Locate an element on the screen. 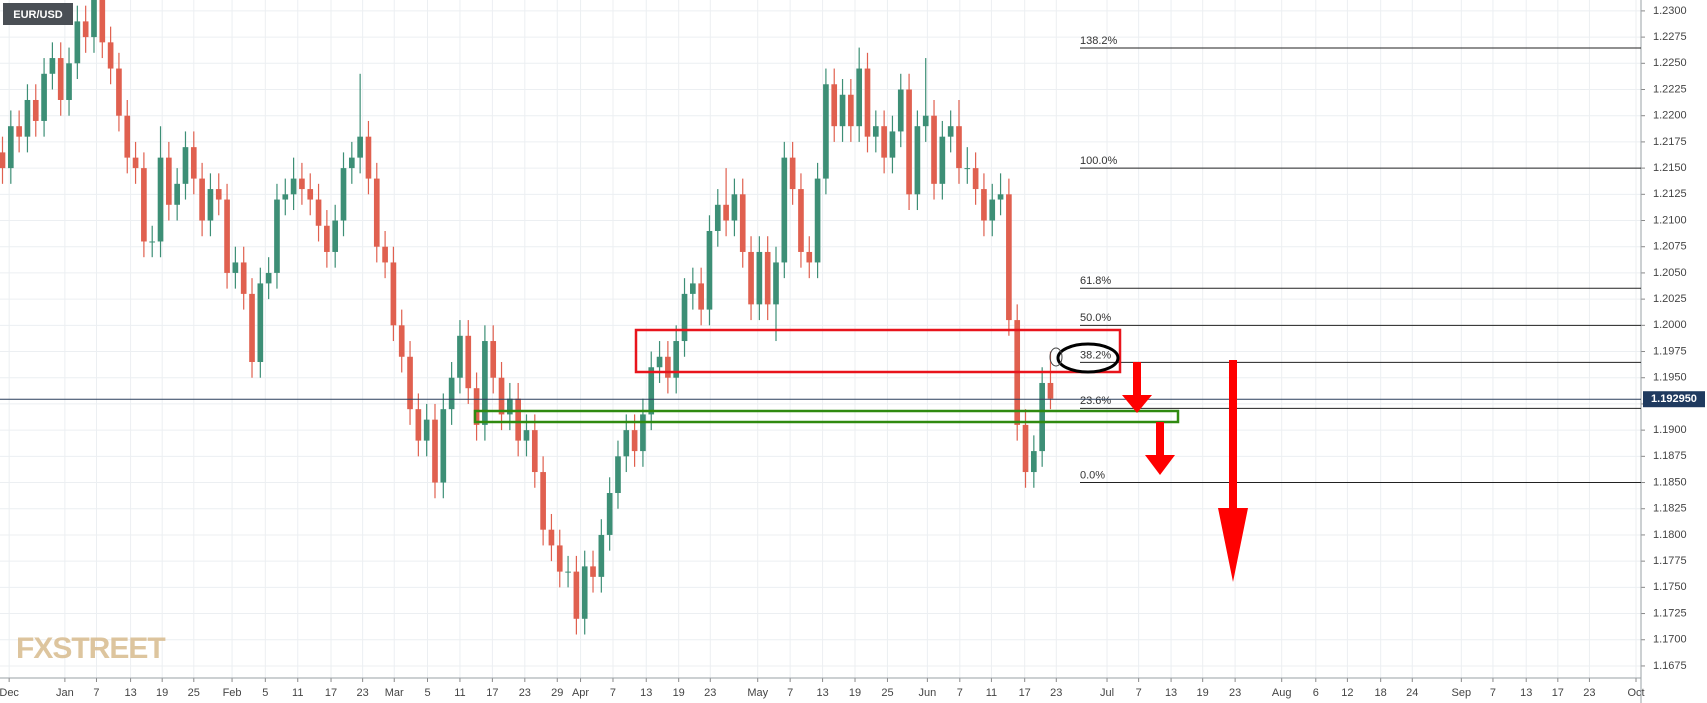  watermark: FXSTREET is located at coordinates (90, 648).